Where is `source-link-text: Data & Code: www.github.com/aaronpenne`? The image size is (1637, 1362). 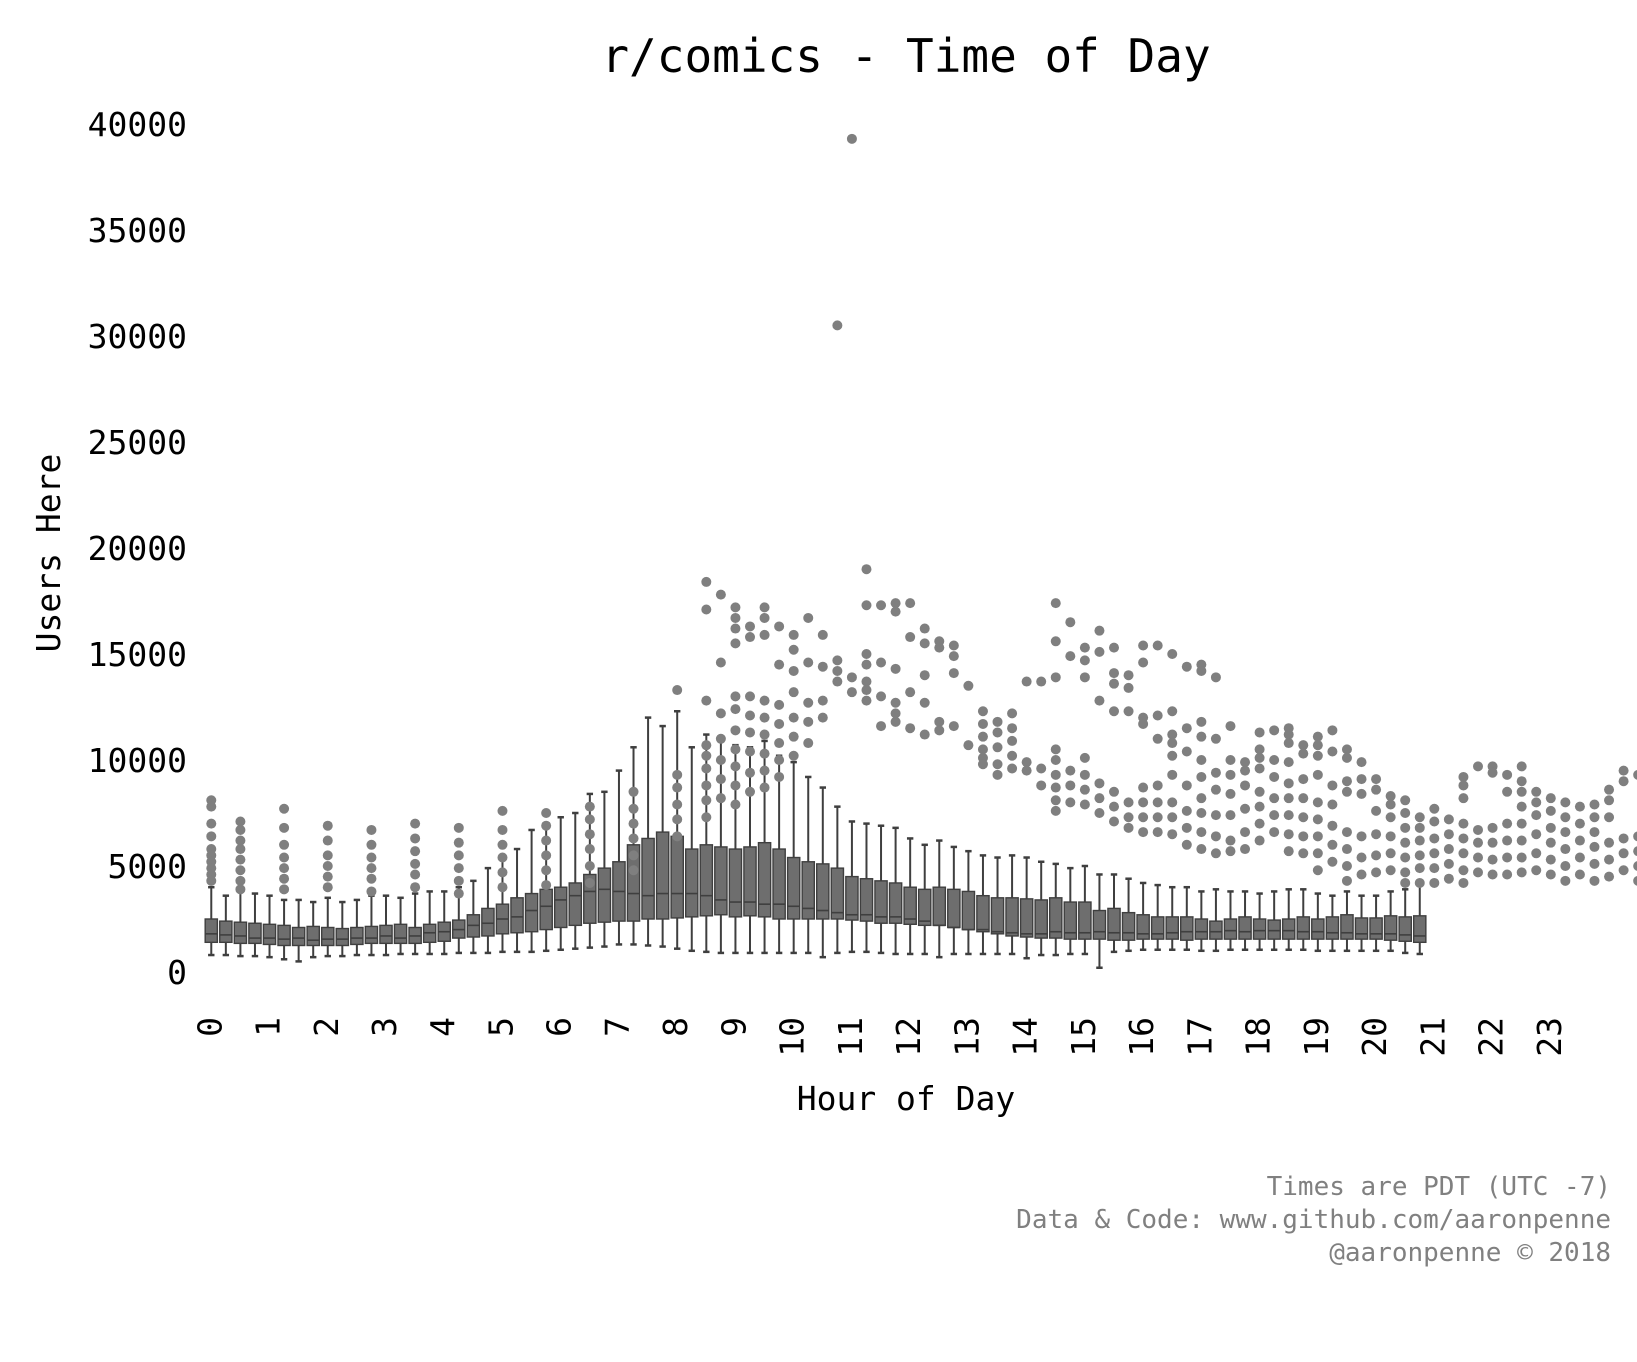 source-link-text: Data & Code: www.github.com/aaronpenne is located at coordinates (1313, 1220).